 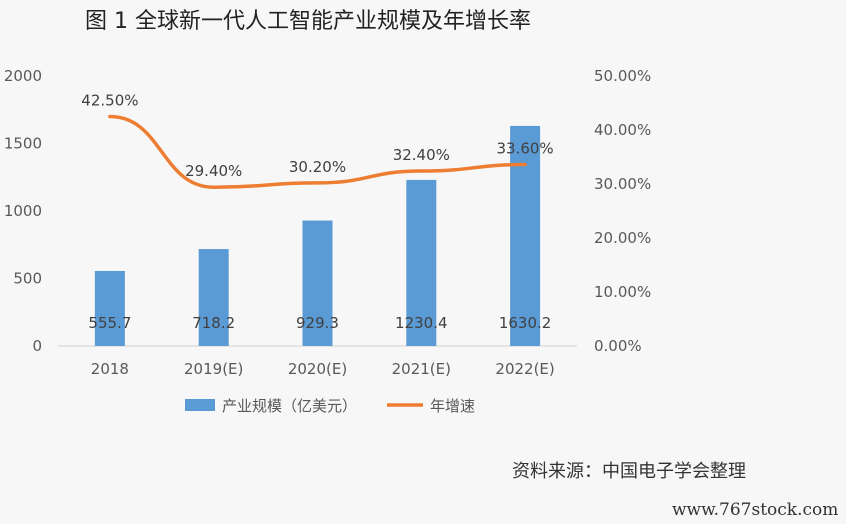 I want to click on bar-value-label: 1630.2, so click(x=525, y=323).